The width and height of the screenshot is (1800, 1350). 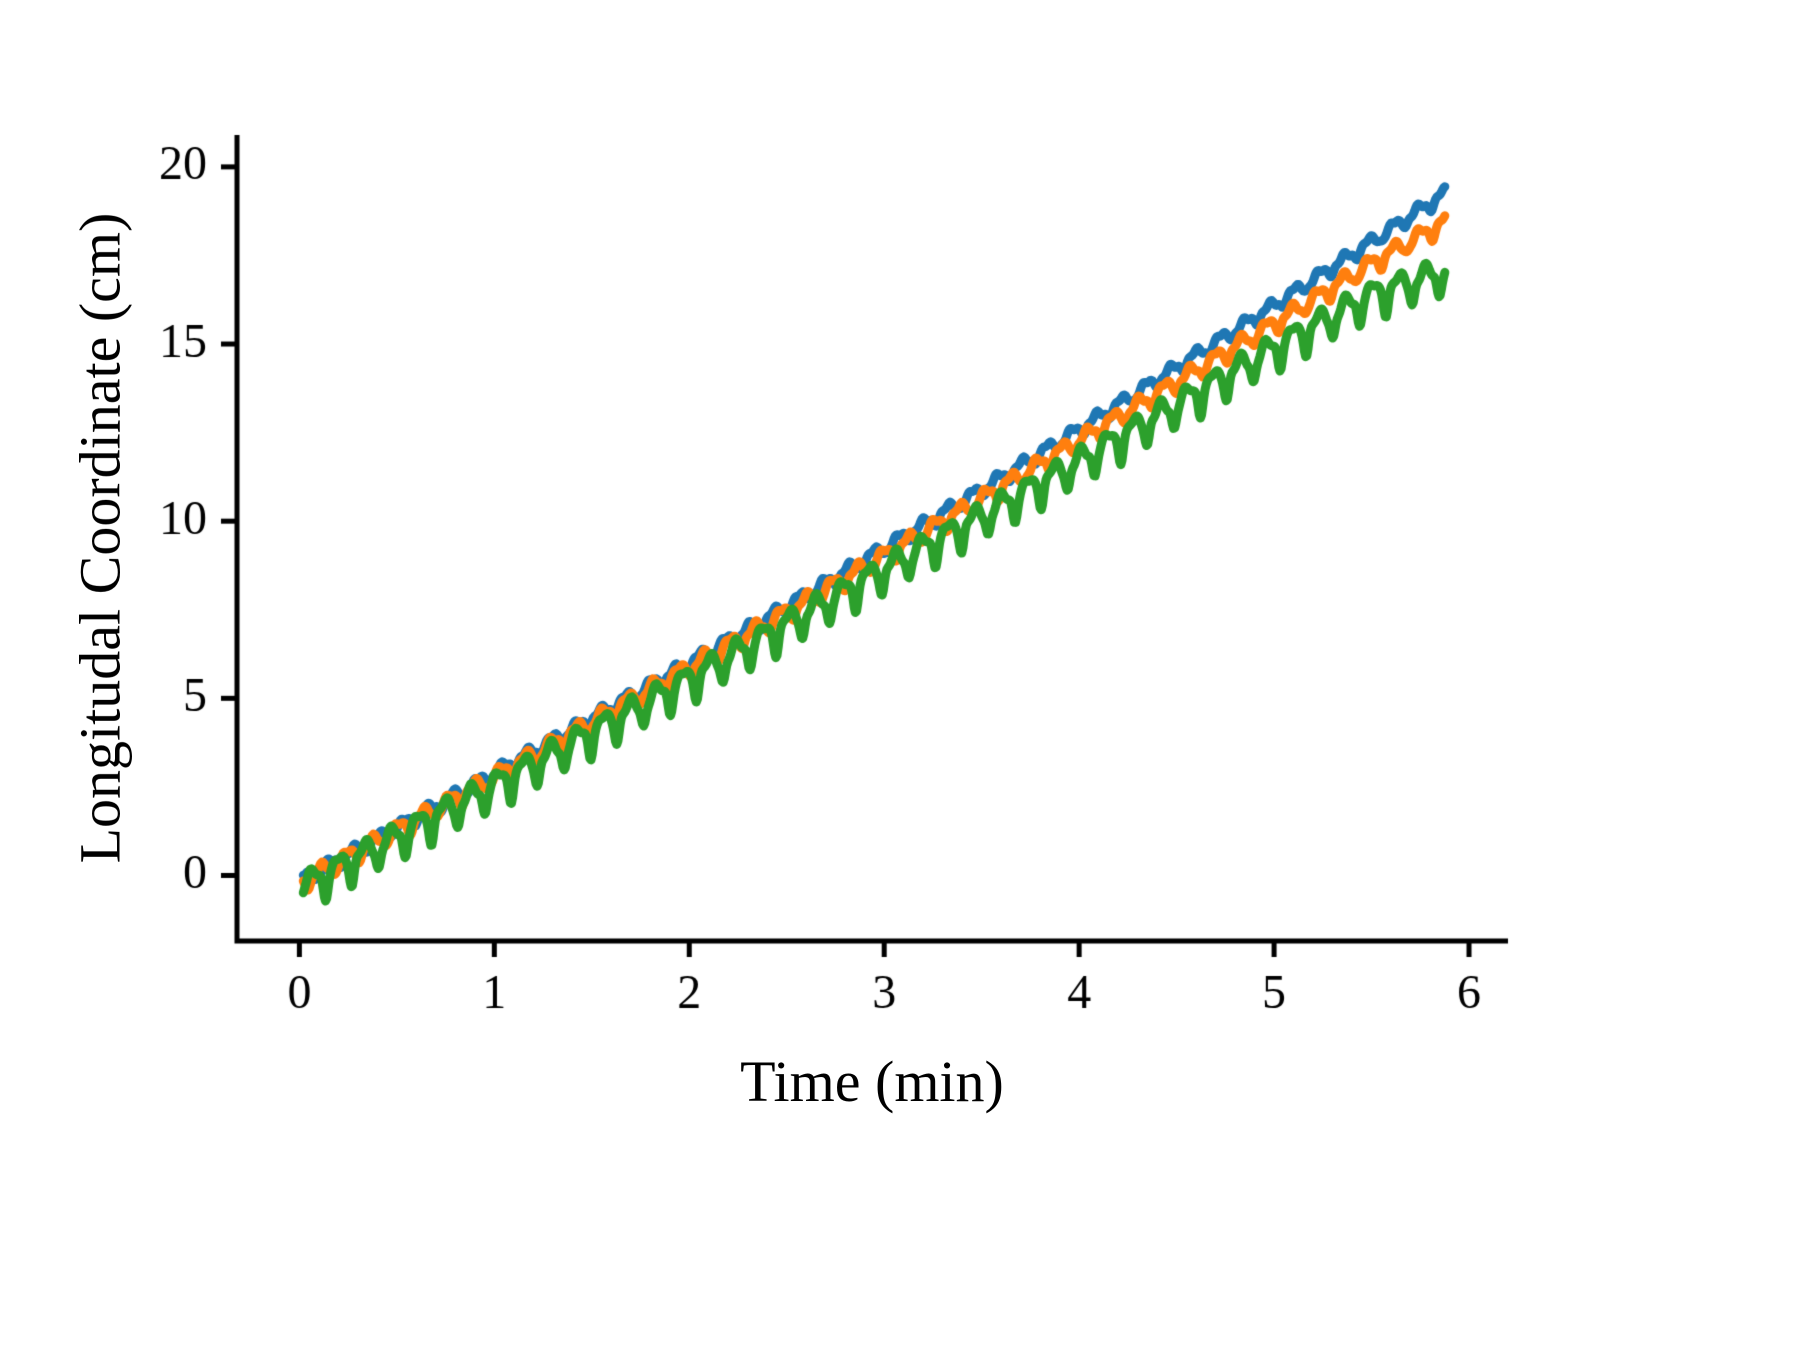 I want to click on x-axis-label: Time (min), so click(x=872, y=1081).